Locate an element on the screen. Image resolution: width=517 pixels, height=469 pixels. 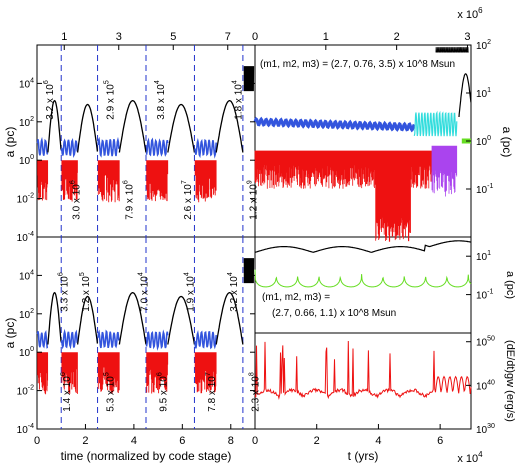
top-tick-label-left-2: 5 is located at coordinates (173, 37).